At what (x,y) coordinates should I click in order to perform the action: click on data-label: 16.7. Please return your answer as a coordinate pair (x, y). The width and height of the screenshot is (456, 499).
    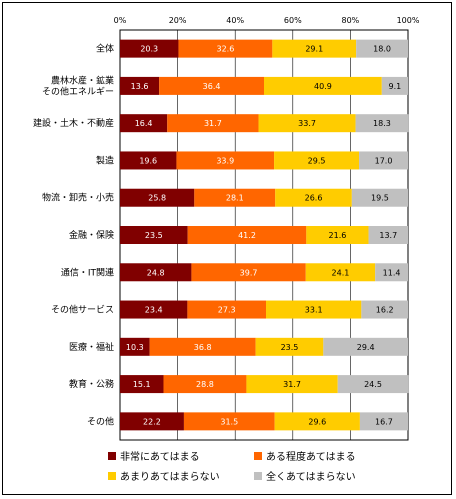
    Looking at the image, I should click on (384, 421).